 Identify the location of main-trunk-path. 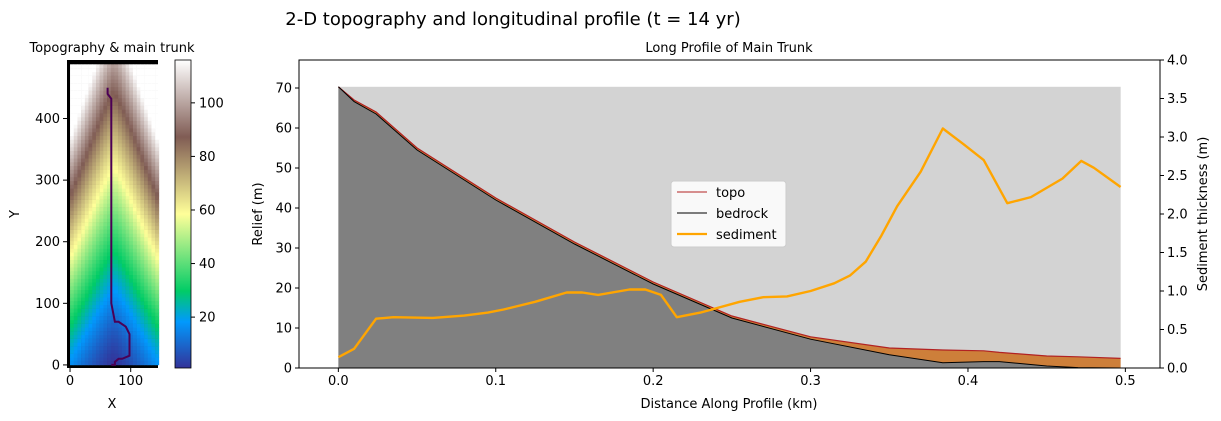
(118, 226).